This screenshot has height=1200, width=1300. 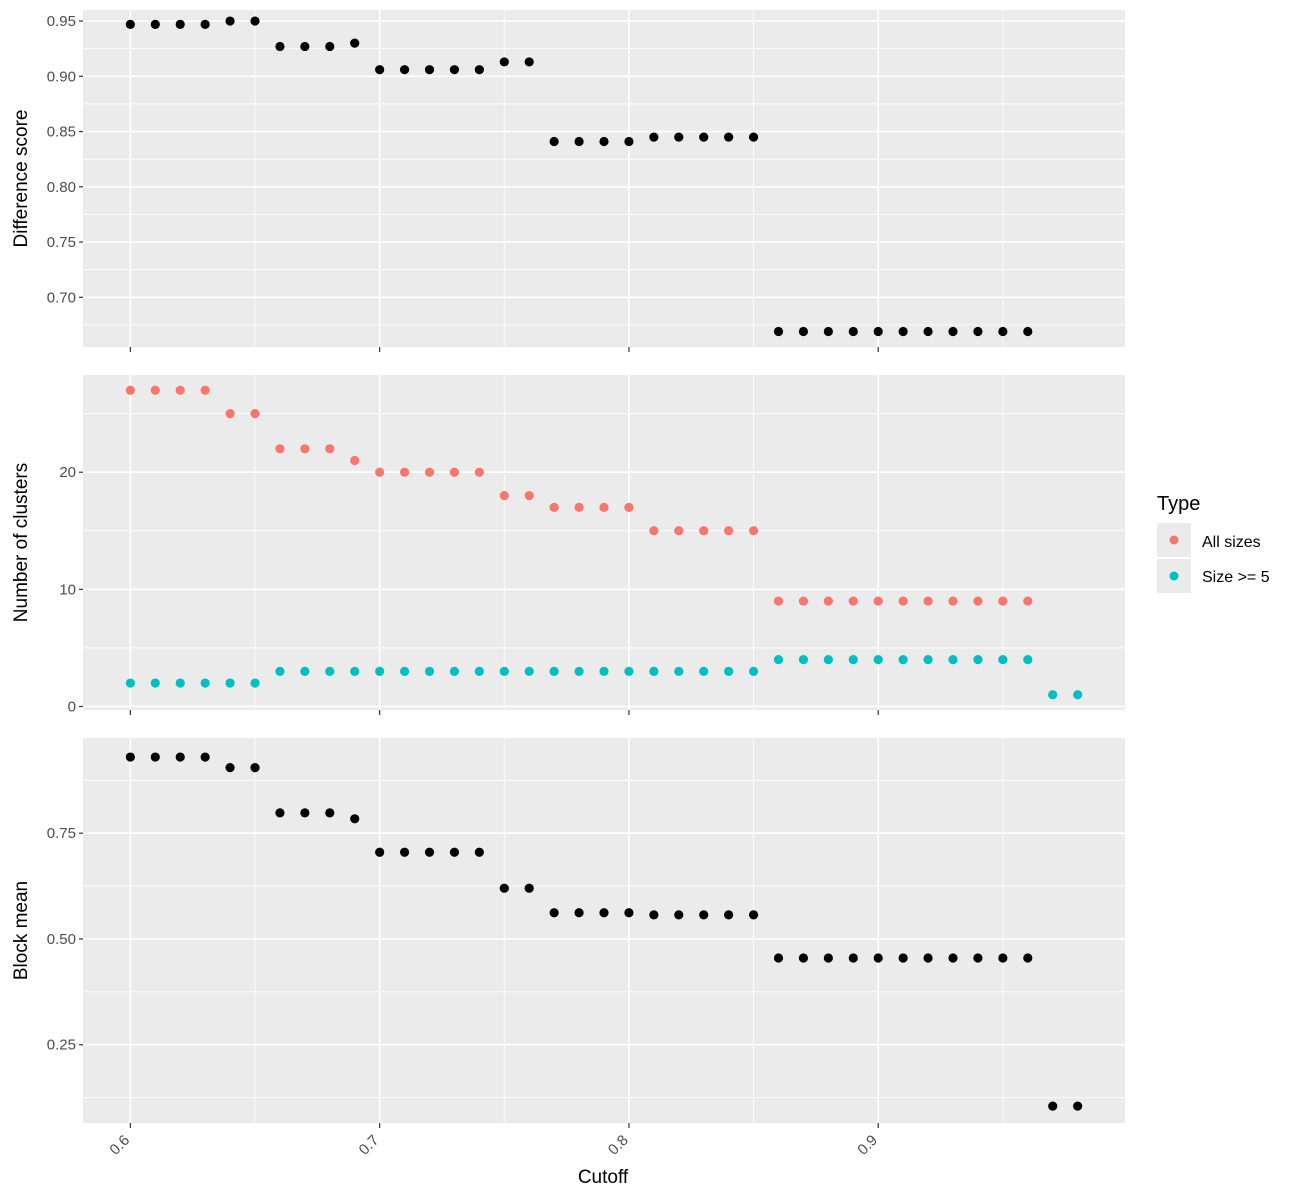 I want to click on y-tick-label: 0.75, so click(x=61, y=833).